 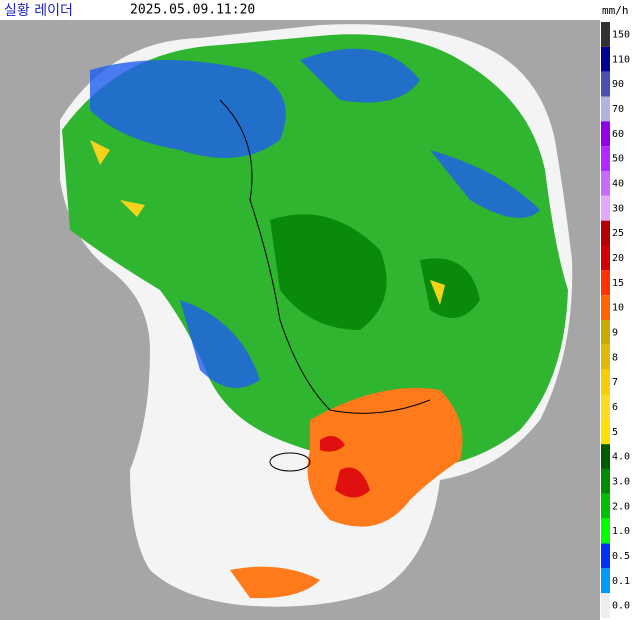 What do you see at coordinates (615, 432) in the screenshot?
I see `legend-label: 5` at bounding box center [615, 432].